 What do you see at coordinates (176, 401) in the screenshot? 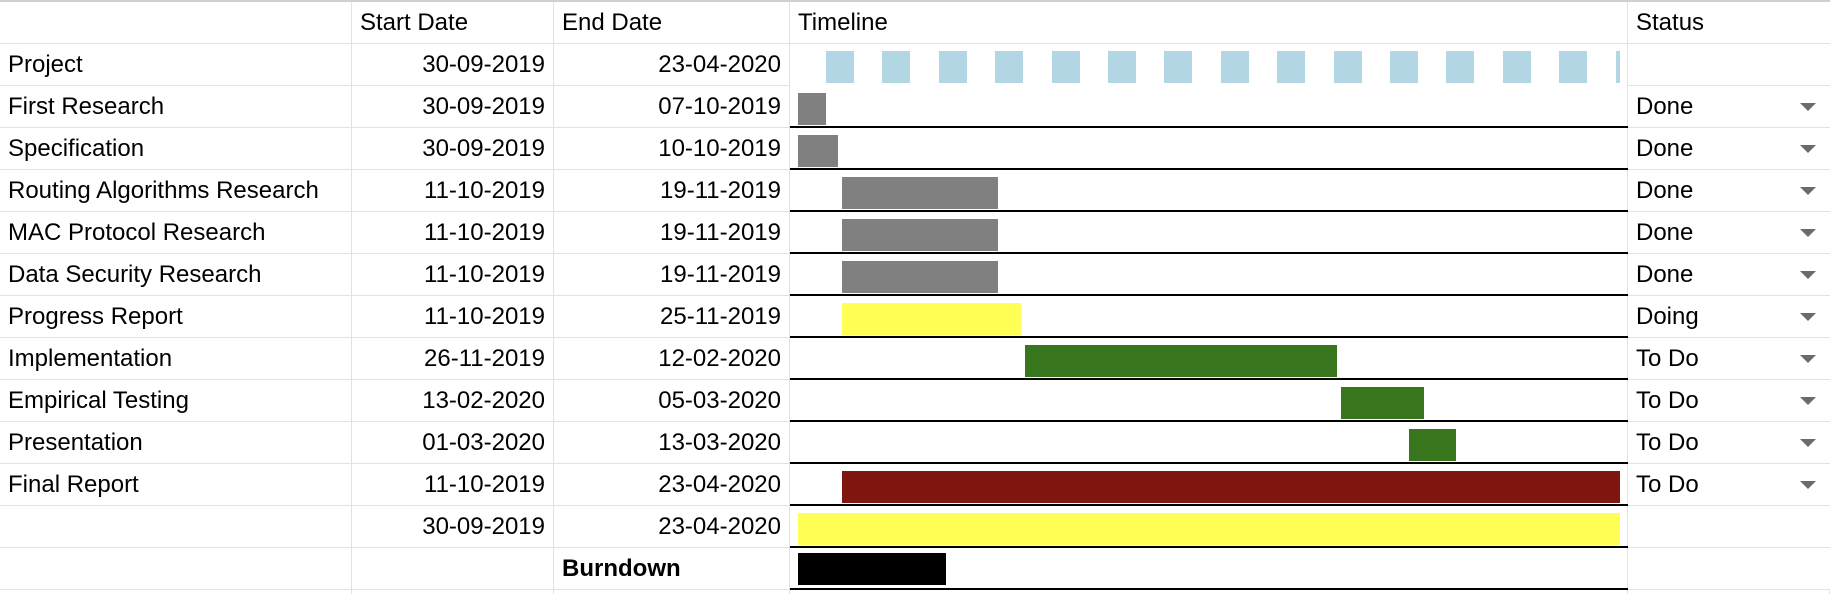
I see `task-name-cell: Empirical Testing` at bounding box center [176, 401].